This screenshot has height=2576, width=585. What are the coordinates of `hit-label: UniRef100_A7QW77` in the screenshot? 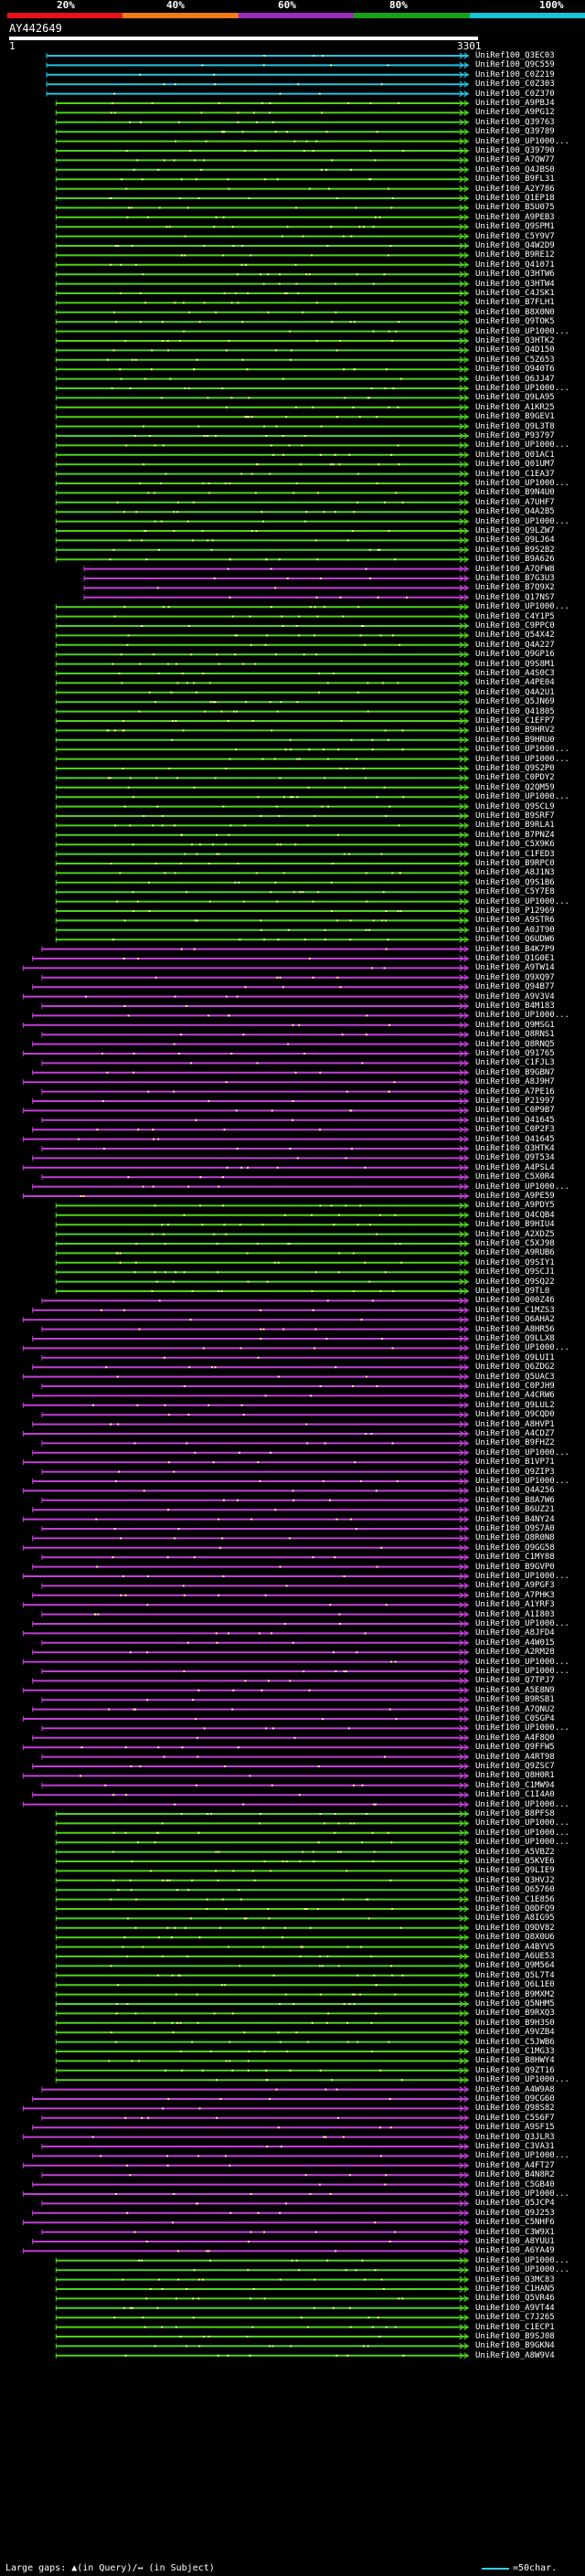 It's located at (515, 160).